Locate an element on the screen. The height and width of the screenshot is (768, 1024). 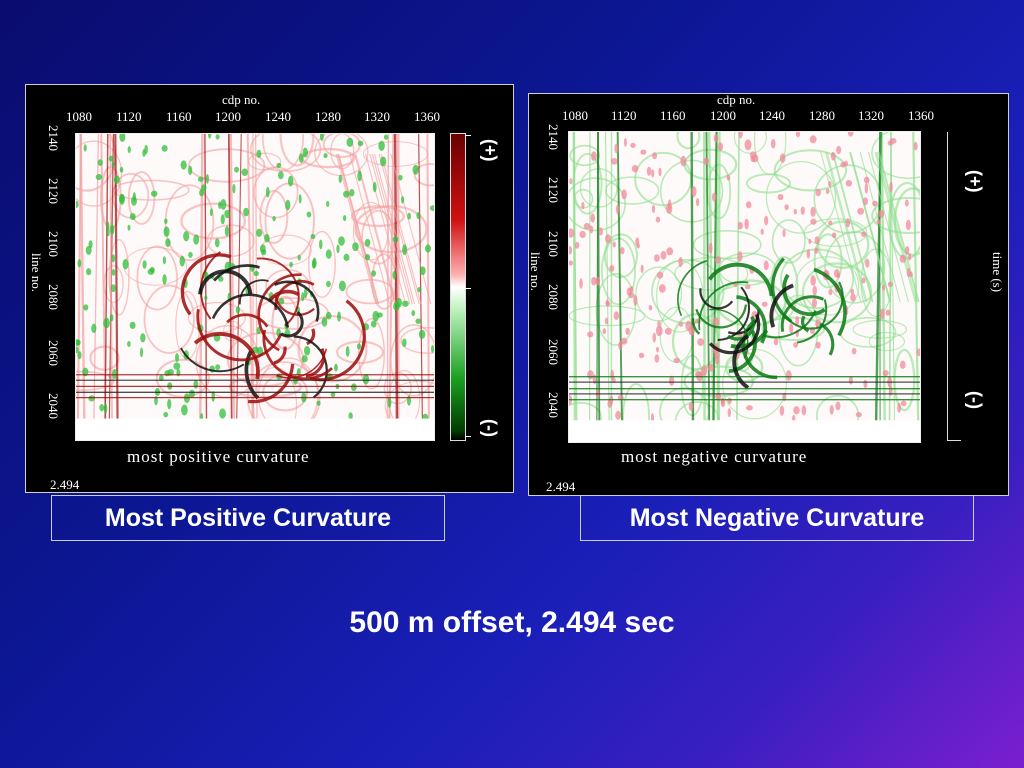
color-scale-bar is located at coordinates (458, 287).